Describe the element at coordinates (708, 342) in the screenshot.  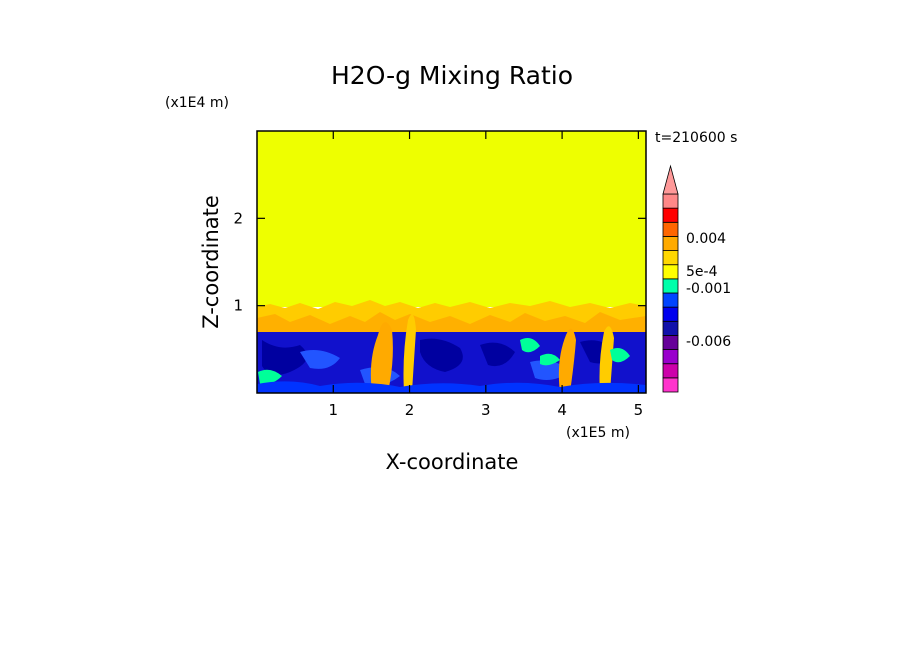
I see `colorbar-tick-label: -0.006` at that location.